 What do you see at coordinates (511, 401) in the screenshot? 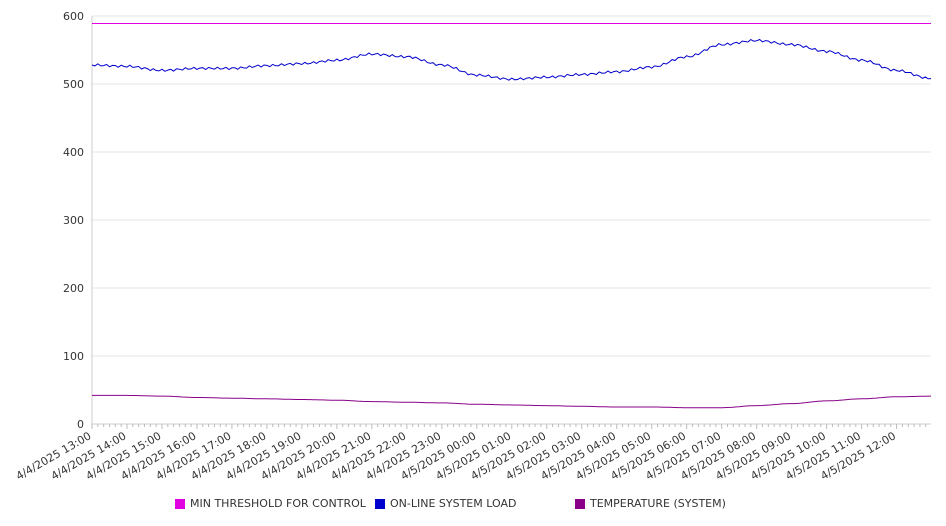
I see `series-line-temperature-system` at bounding box center [511, 401].